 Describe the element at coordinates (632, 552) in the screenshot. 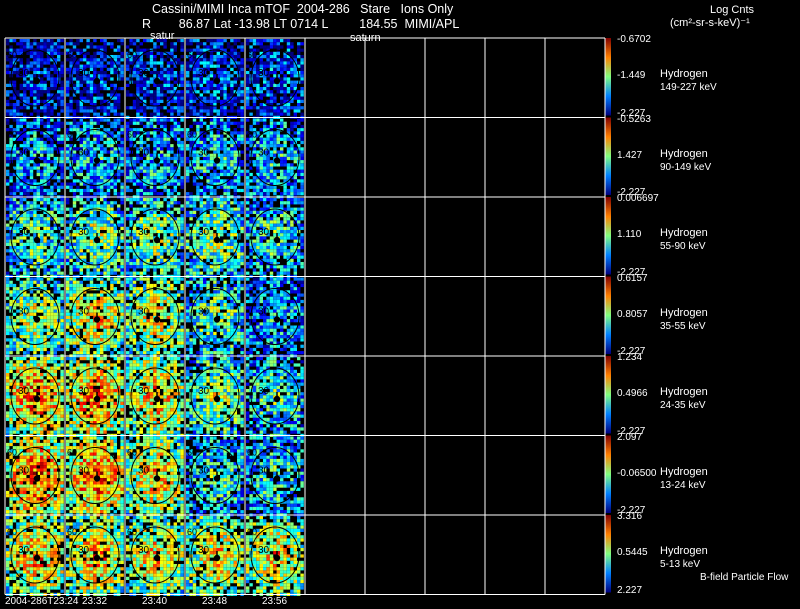

I see `colorbar-mid-label: 0.5445` at that location.